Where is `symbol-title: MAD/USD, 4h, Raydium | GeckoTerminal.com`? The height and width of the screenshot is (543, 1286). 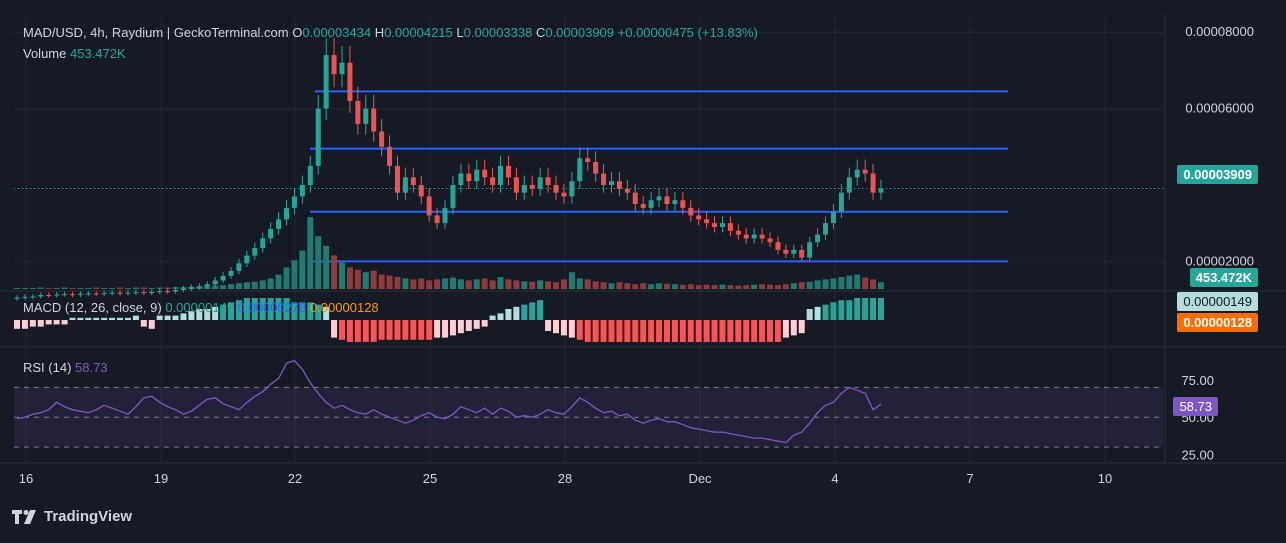 symbol-title: MAD/USD, 4h, Raydium | GeckoTerminal.com is located at coordinates (156, 32).